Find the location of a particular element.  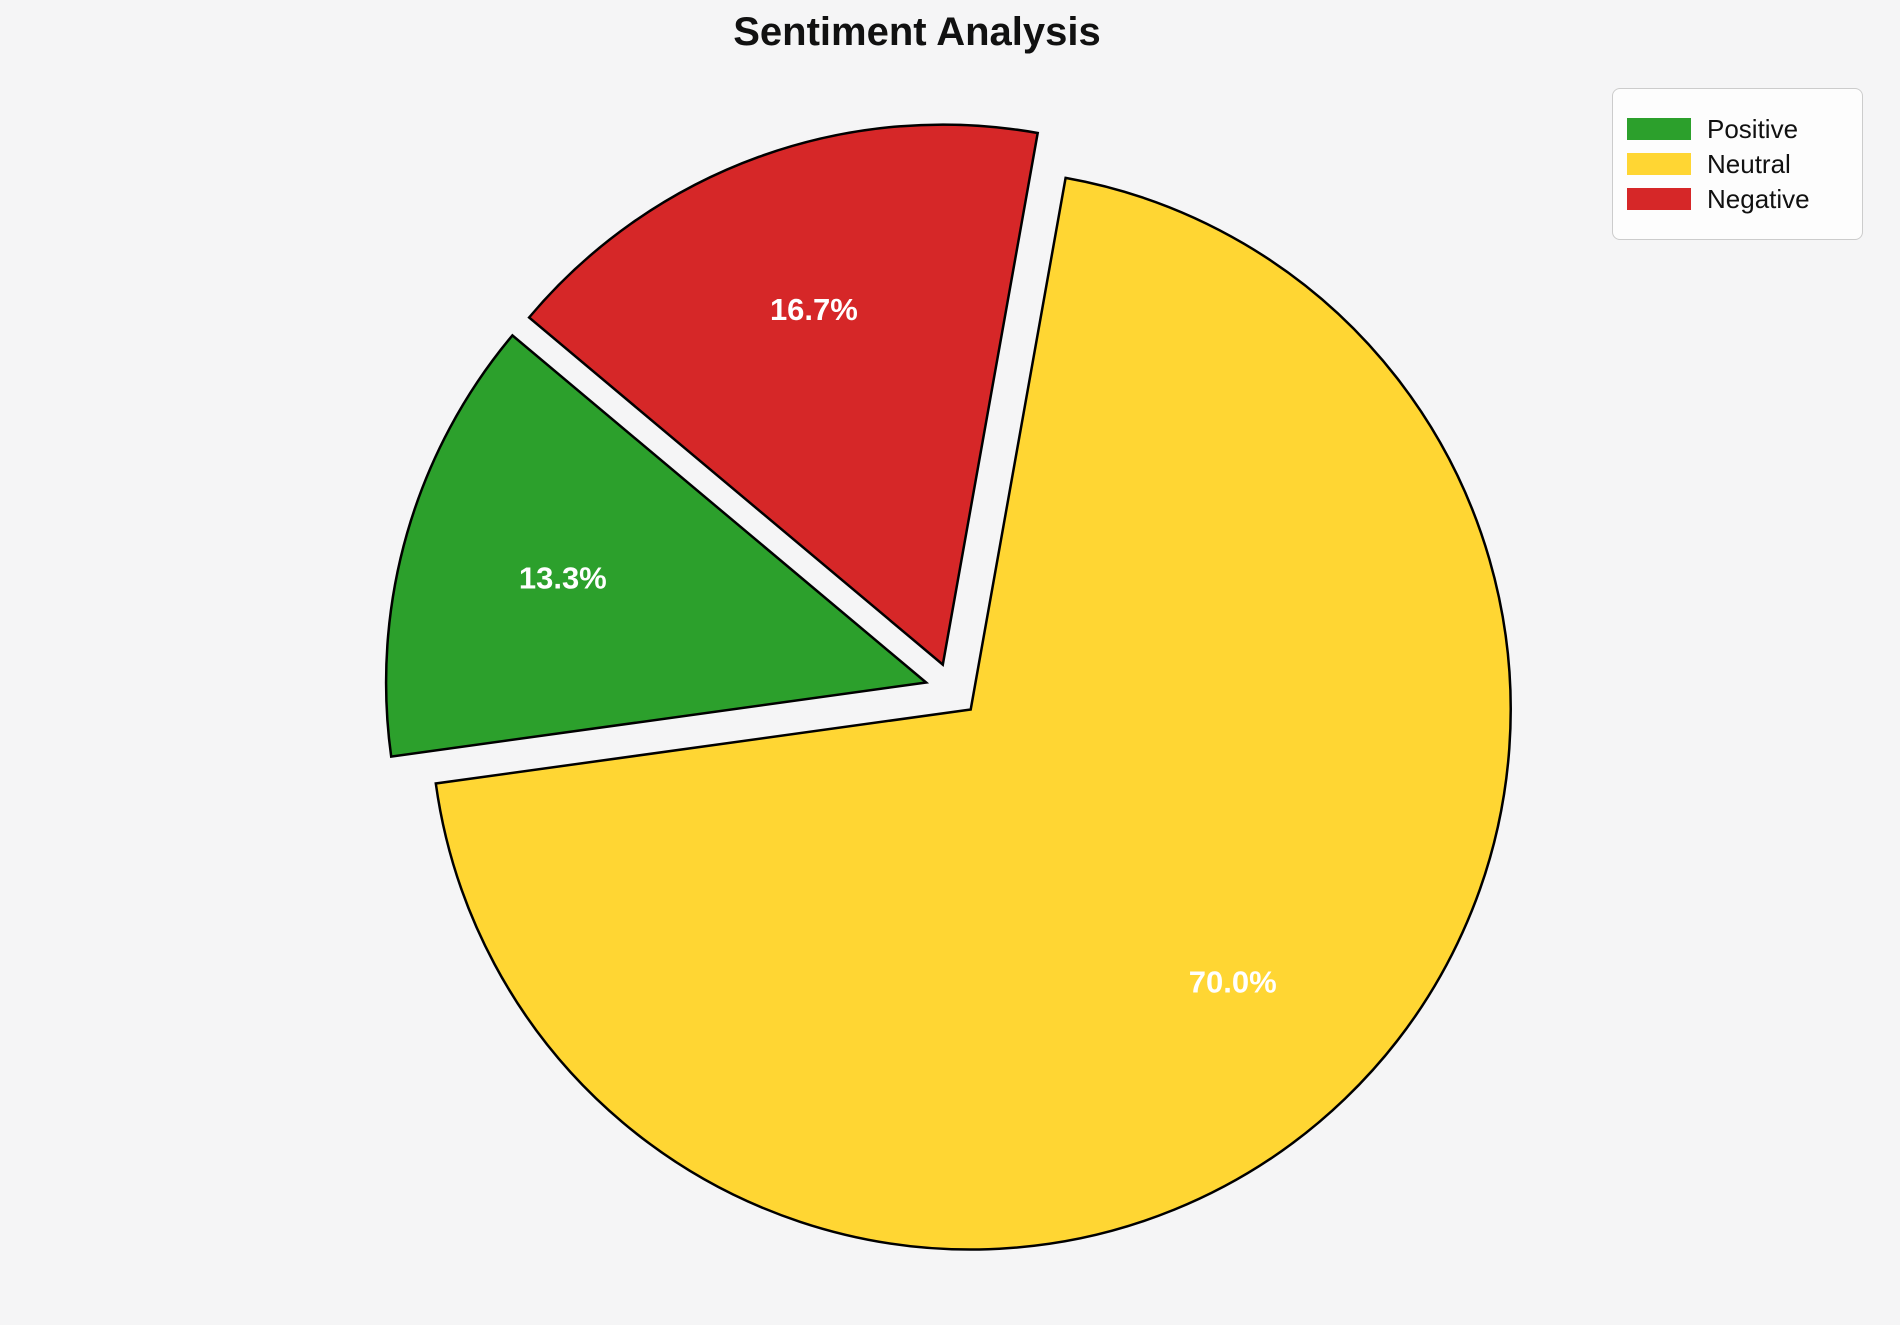

pie-slice-pct-positive: 13.3% is located at coordinates (563, 578).